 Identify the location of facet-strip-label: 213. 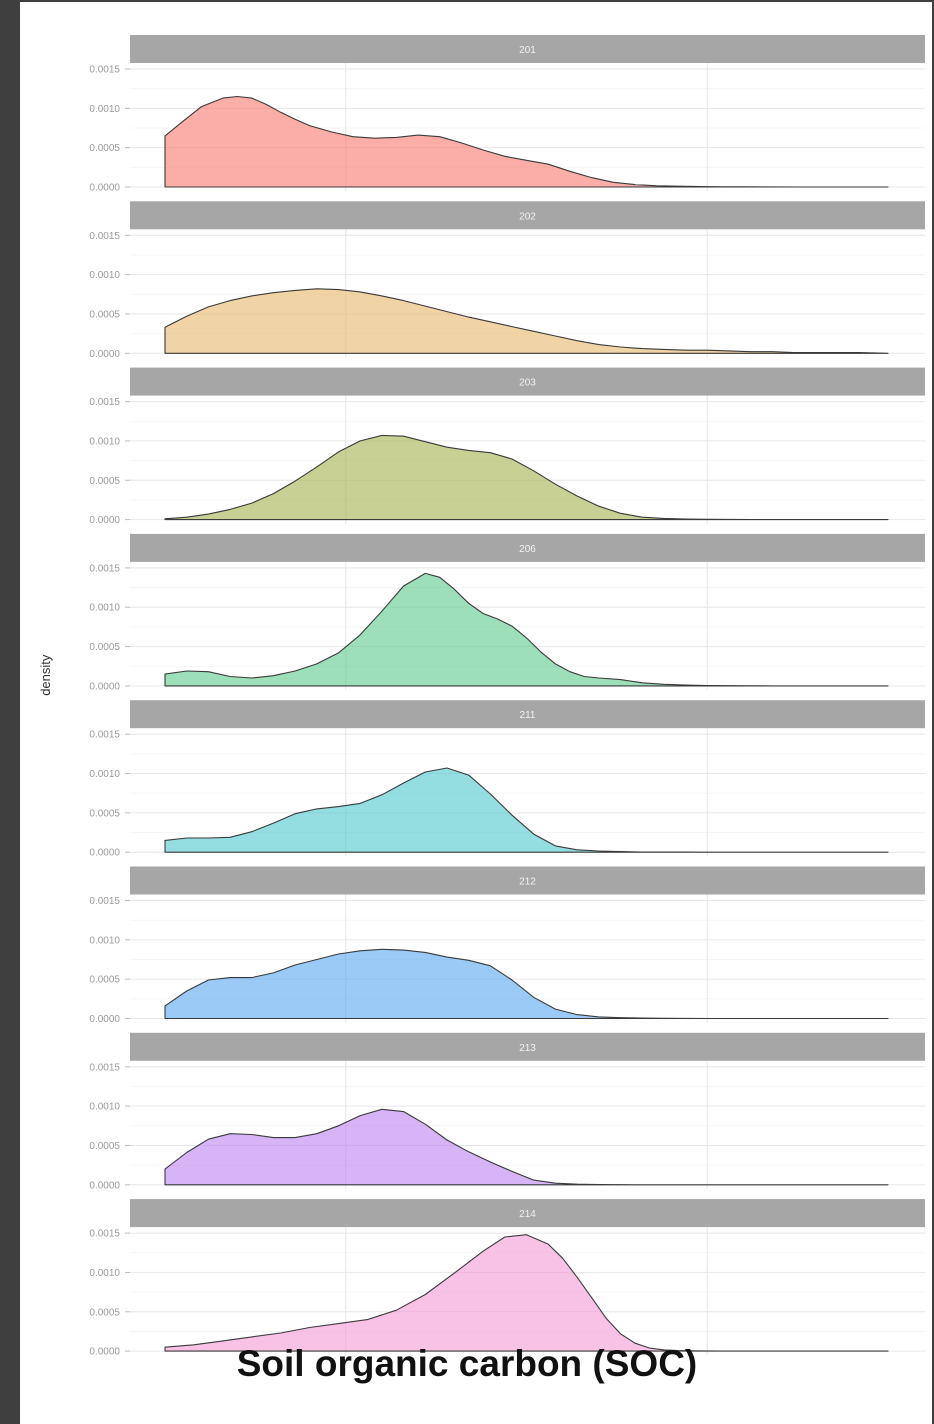
(527, 1048).